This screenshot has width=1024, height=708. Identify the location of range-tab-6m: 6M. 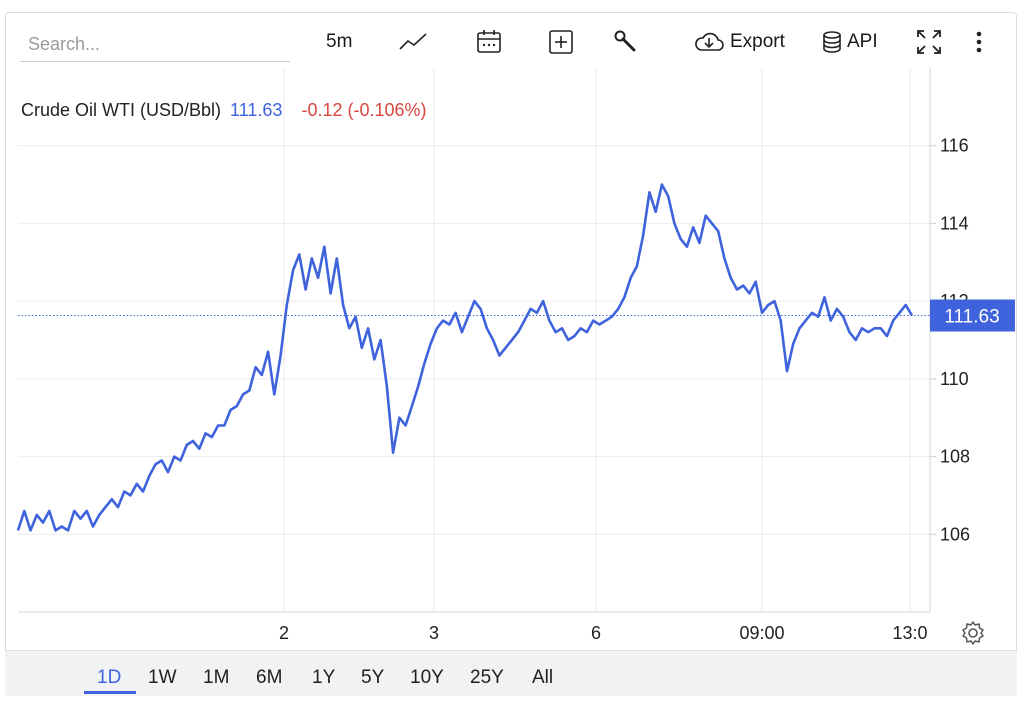
(269, 677).